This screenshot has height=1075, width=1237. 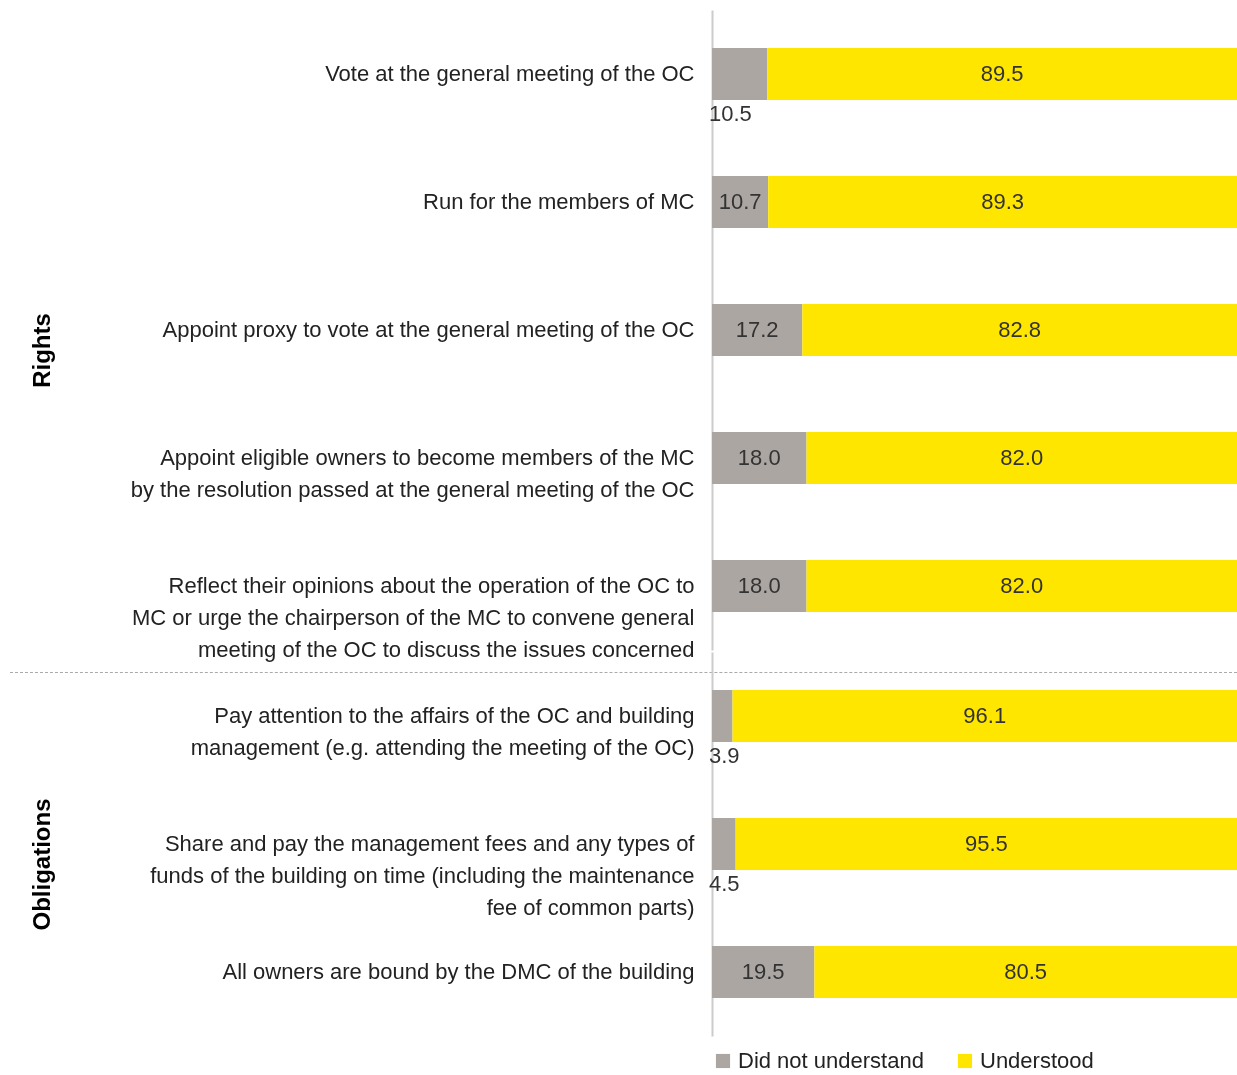 I want to click on data-label: 80.5, so click(x=1026, y=971).